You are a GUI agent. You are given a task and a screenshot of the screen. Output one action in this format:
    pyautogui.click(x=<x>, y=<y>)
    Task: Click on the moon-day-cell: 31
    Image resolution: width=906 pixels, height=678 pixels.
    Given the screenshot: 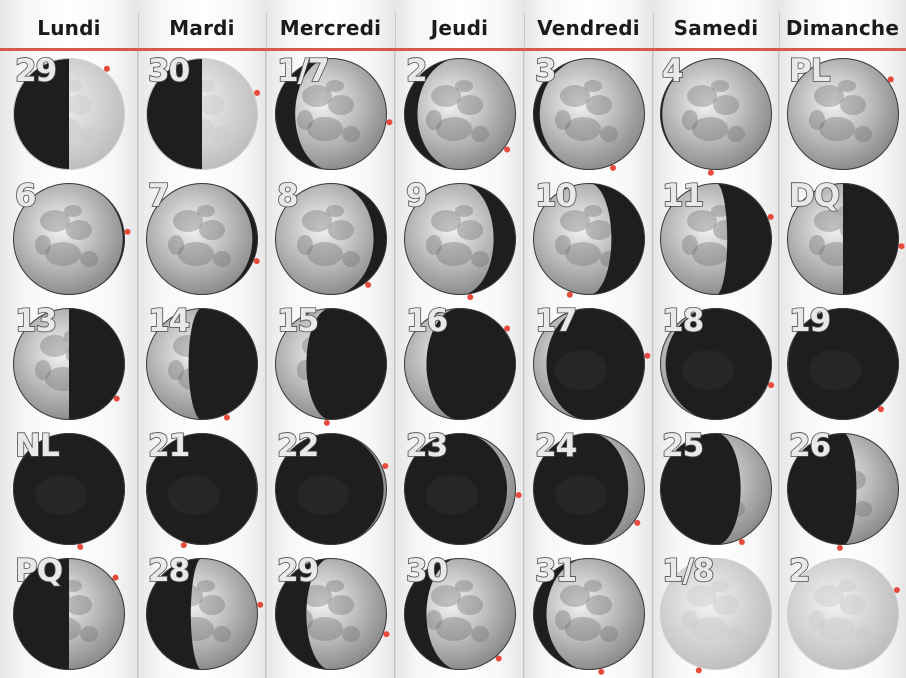 What is the action you would take?
    pyautogui.click(x=589, y=614)
    